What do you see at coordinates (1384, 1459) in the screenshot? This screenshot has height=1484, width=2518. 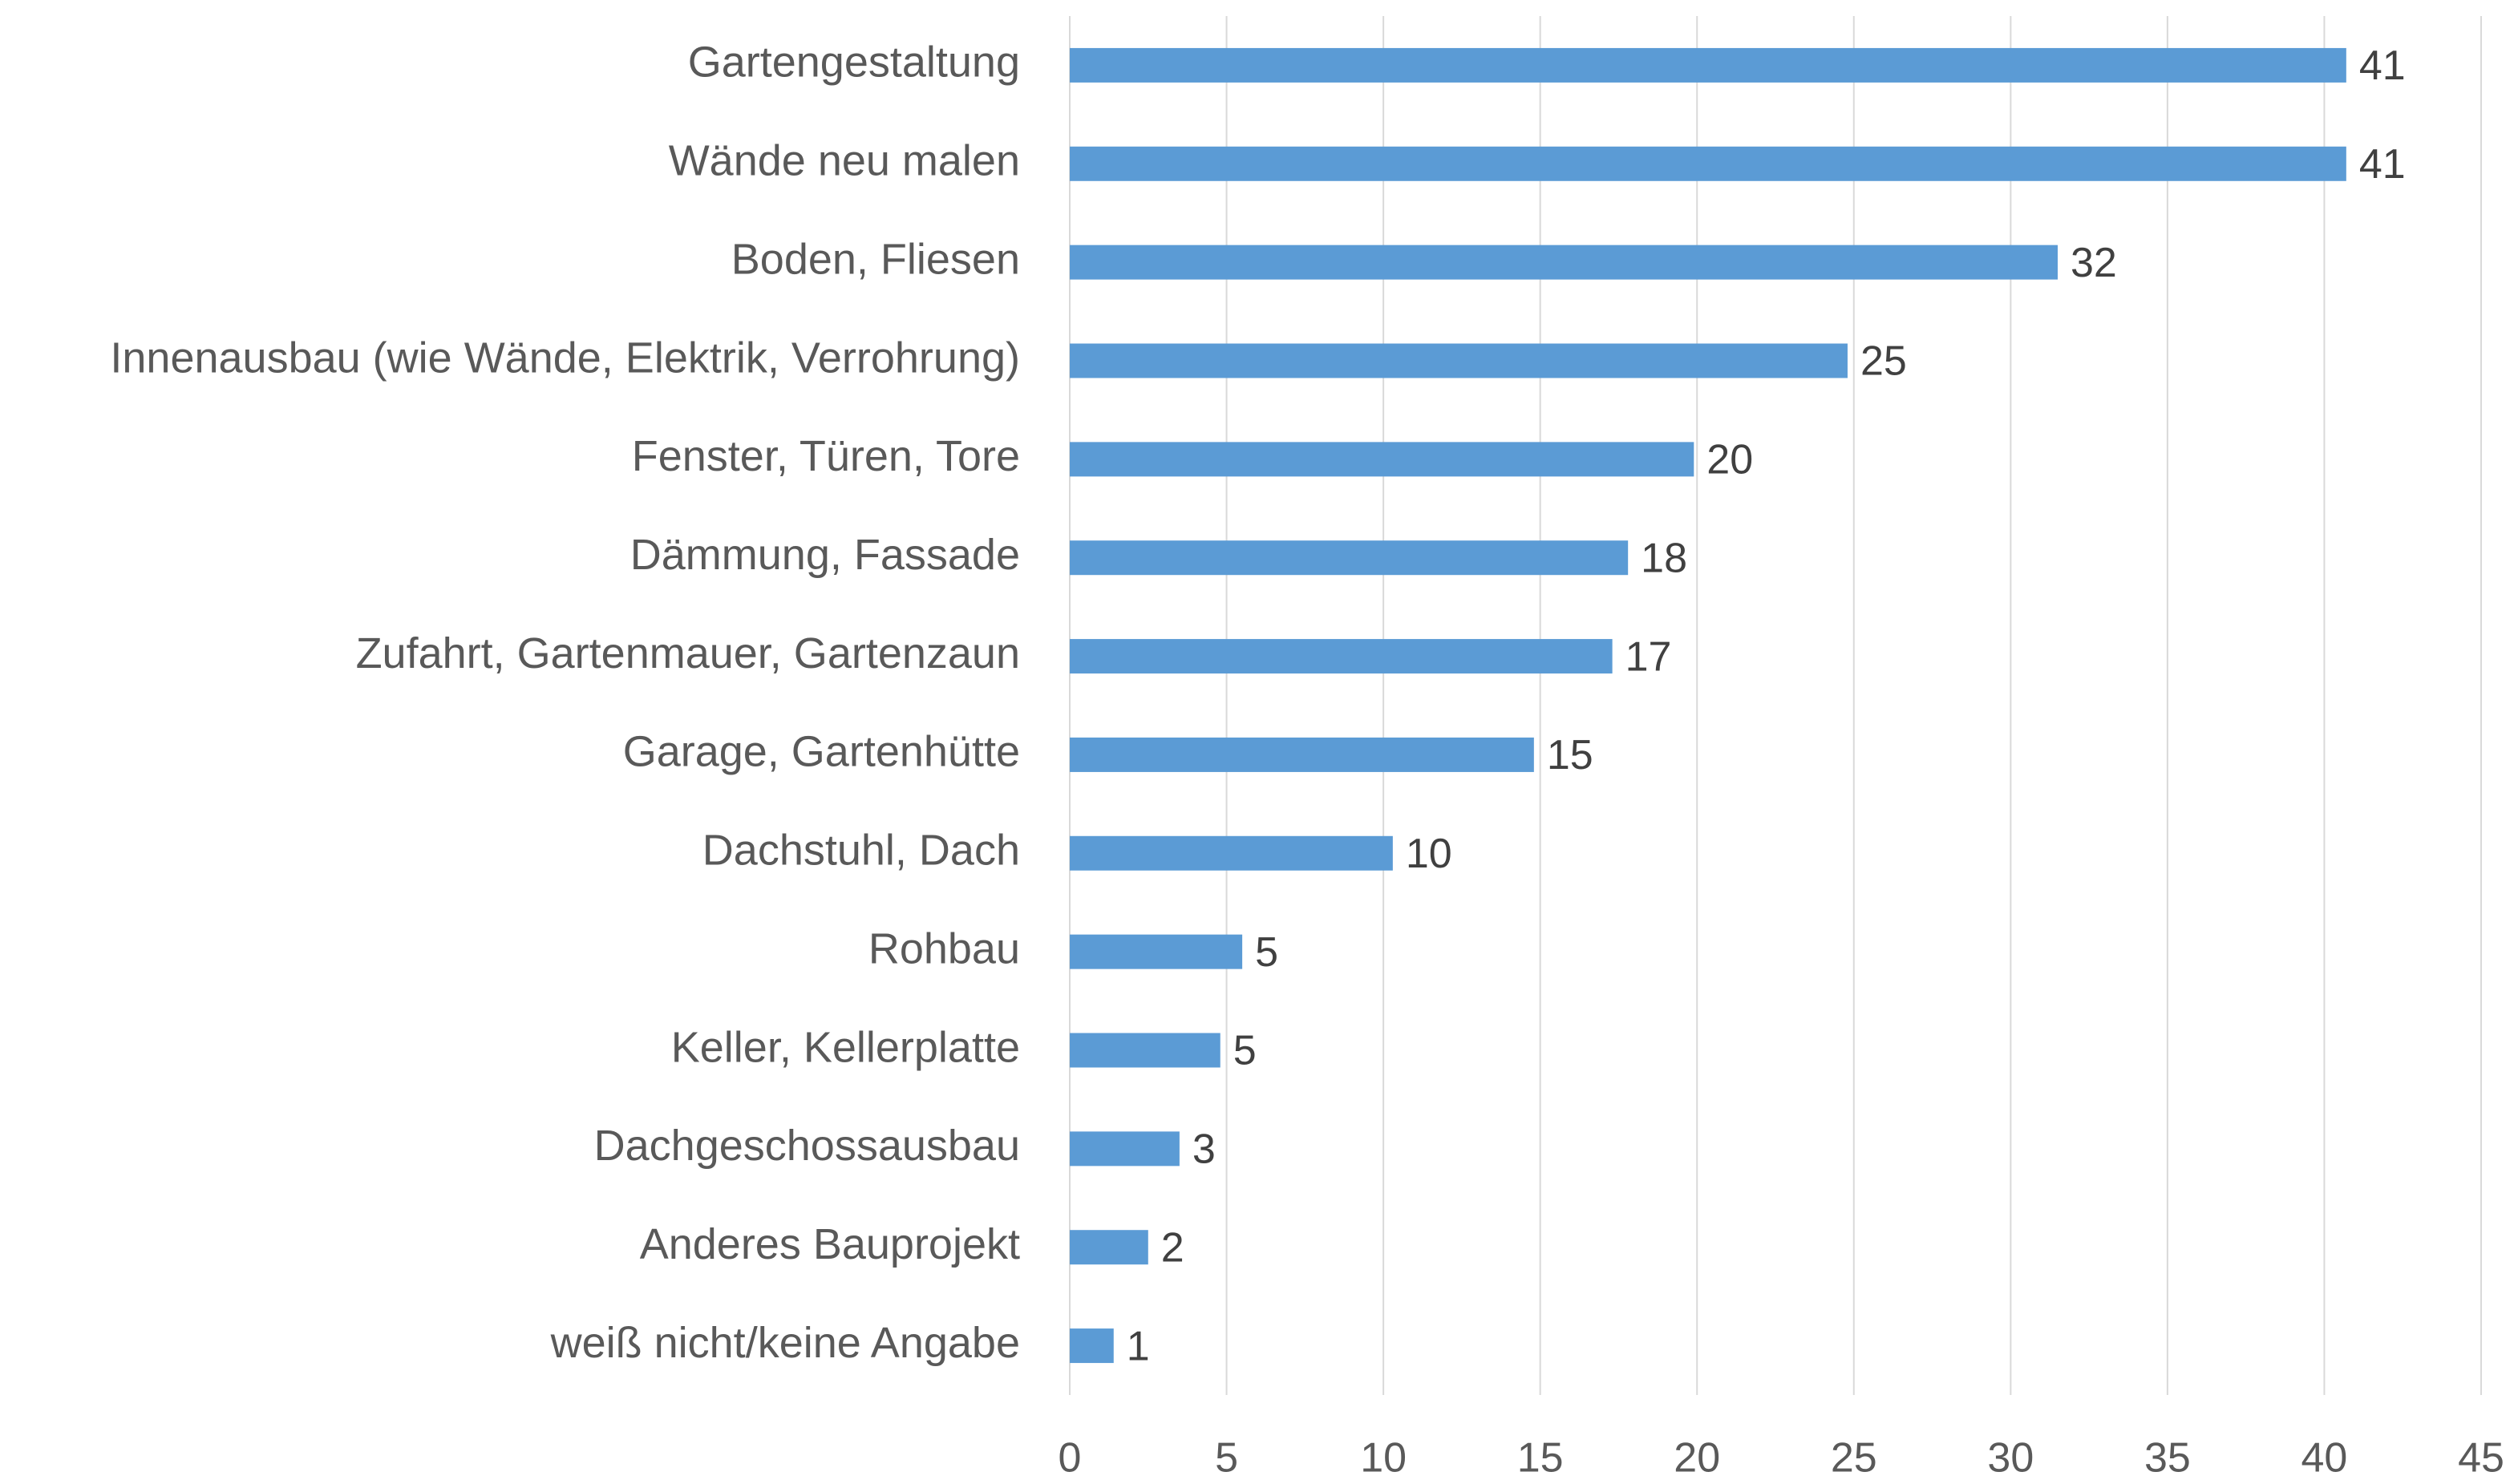 I see `x-tick-label: 10` at bounding box center [1384, 1459].